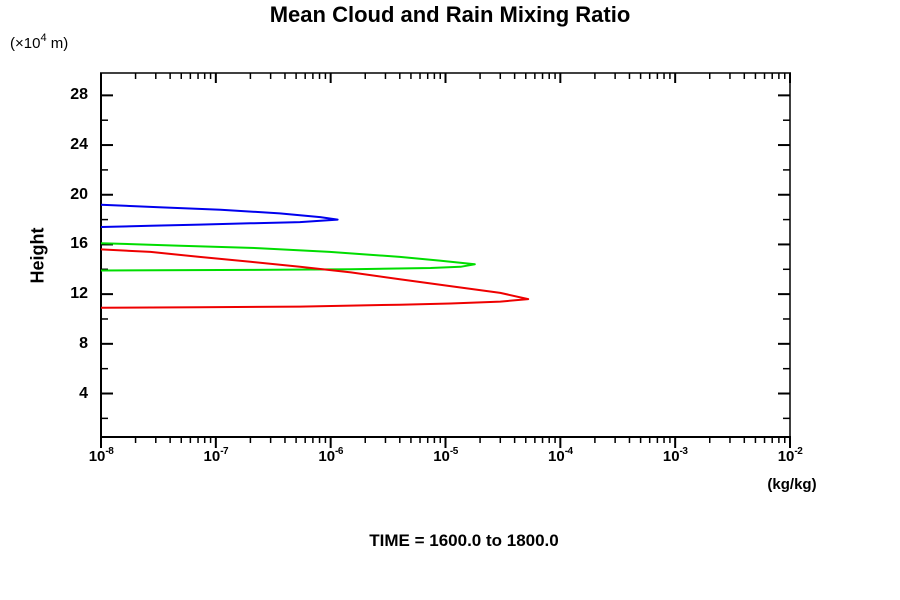 The height and width of the screenshot is (600, 900). I want to click on green-profile-line, so click(288, 257).